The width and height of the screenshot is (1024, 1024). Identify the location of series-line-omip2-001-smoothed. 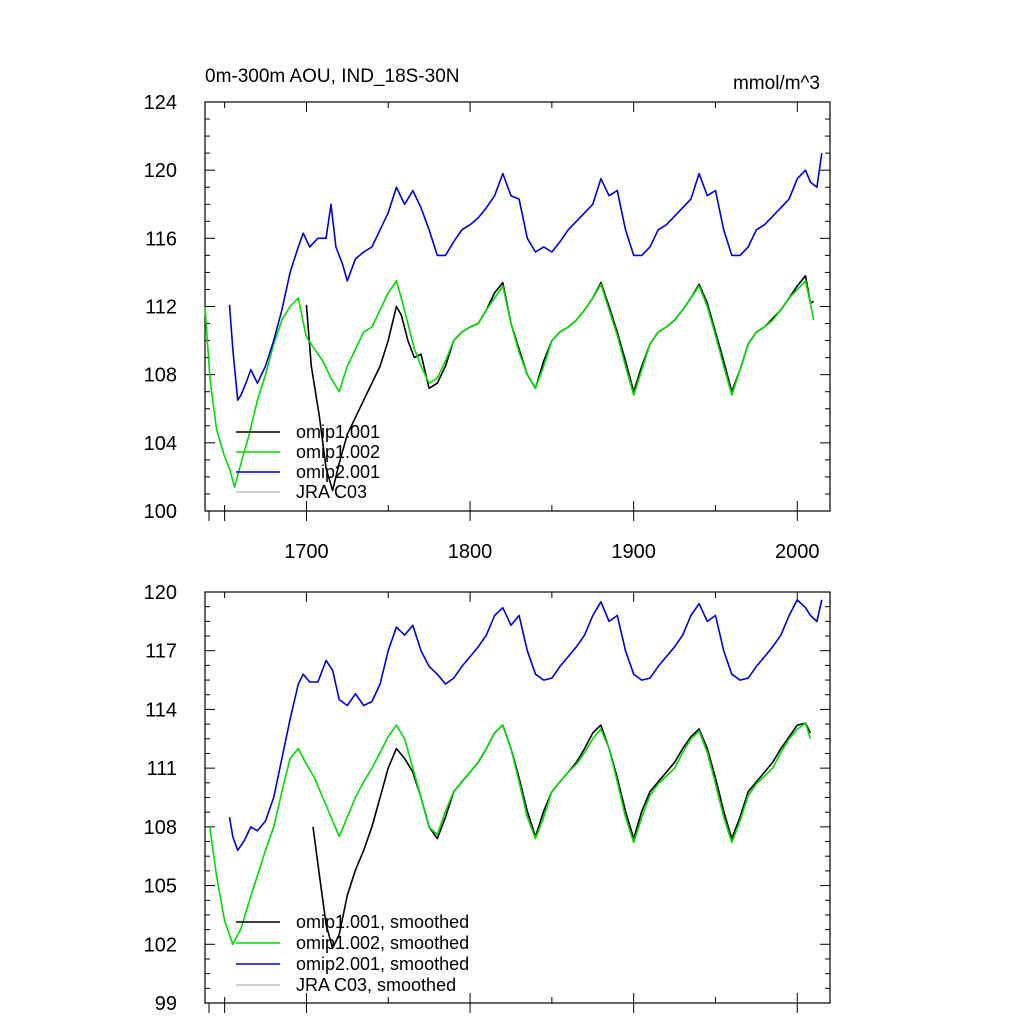
(525, 725).